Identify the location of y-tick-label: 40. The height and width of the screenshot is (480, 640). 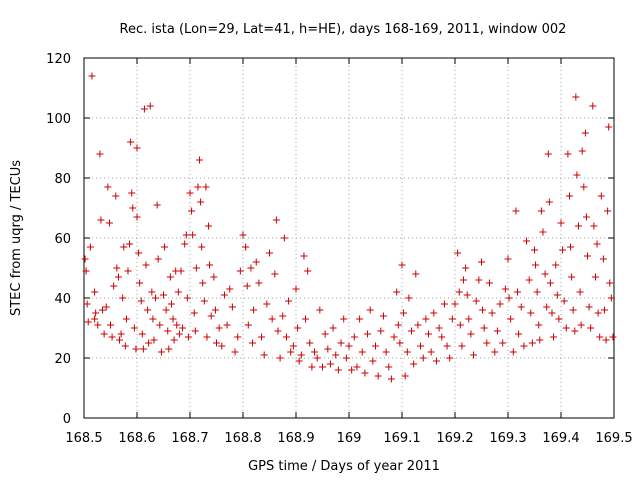
(62, 299).